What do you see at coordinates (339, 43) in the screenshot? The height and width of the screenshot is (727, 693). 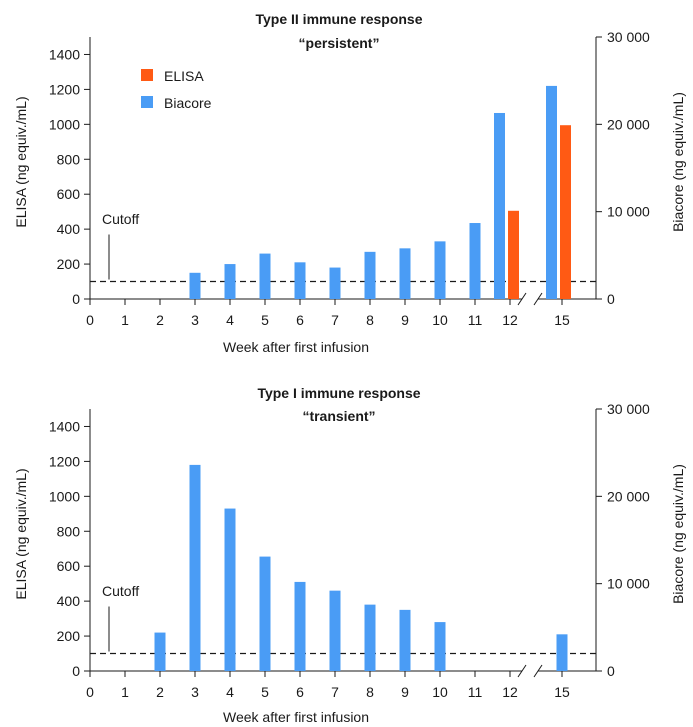 I see `chart-title-line2: “persistent”` at bounding box center [339, 43].